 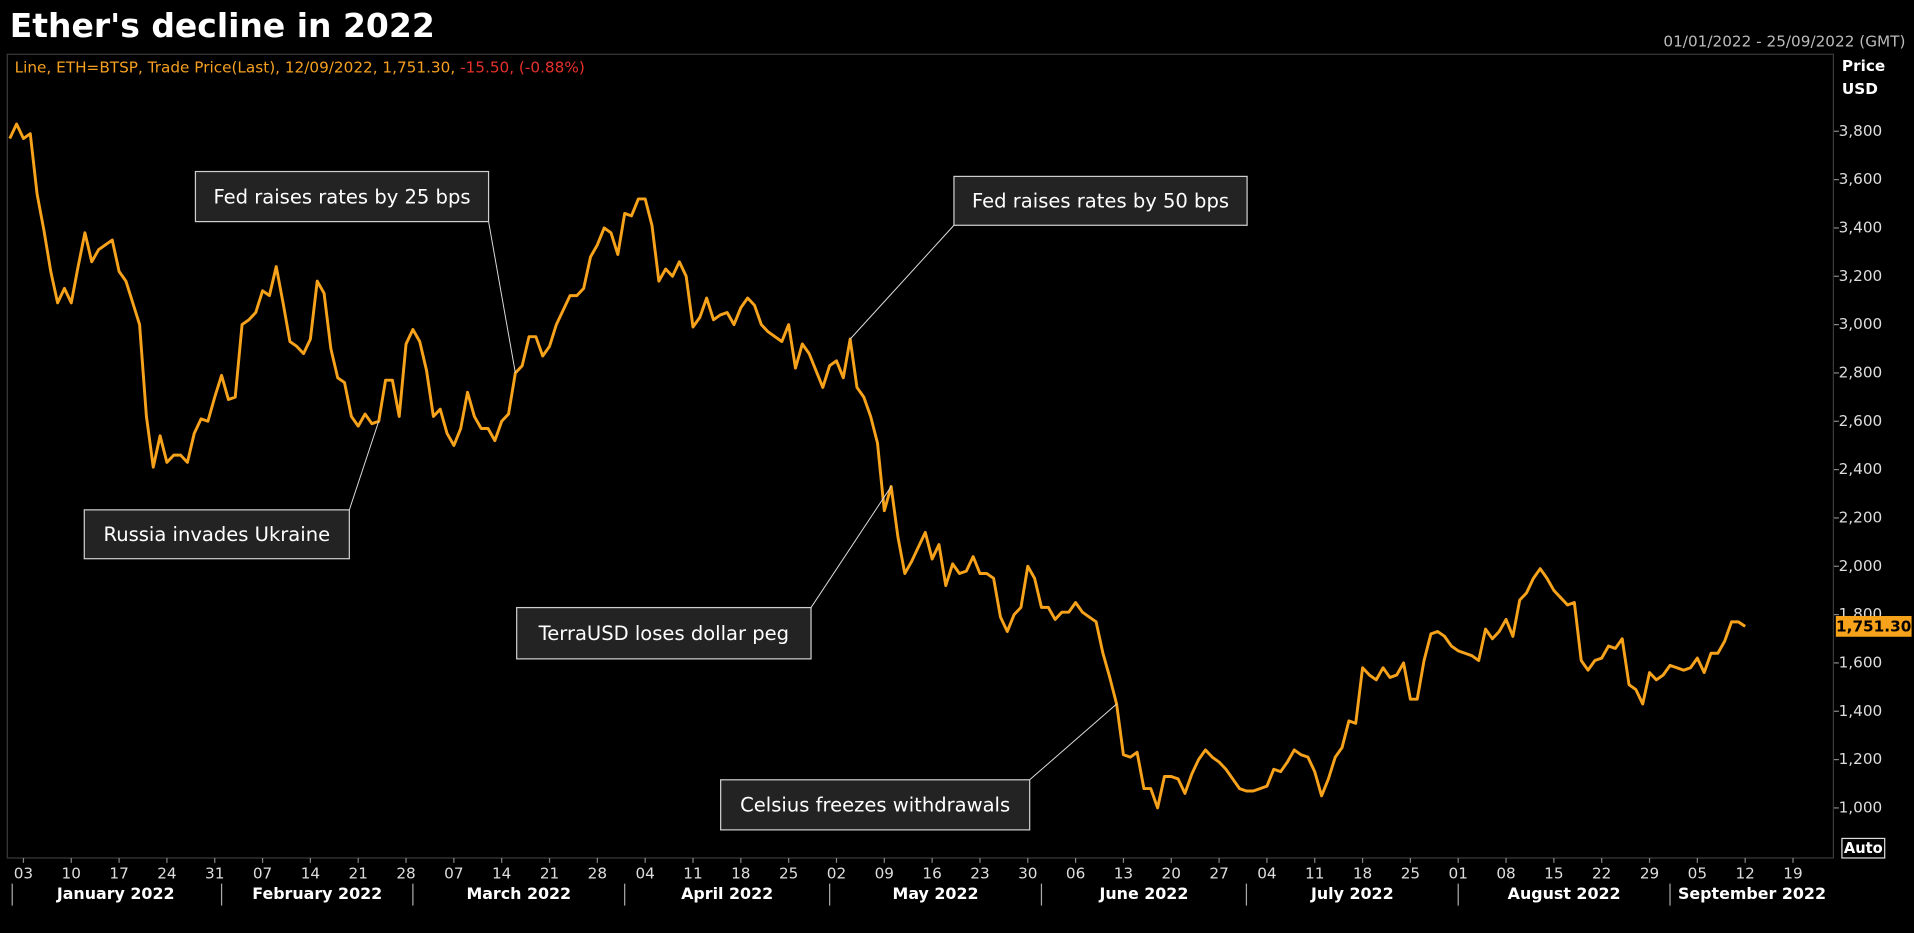 I want to click on x-tick-label: 15, so click(x=1553, y=873).